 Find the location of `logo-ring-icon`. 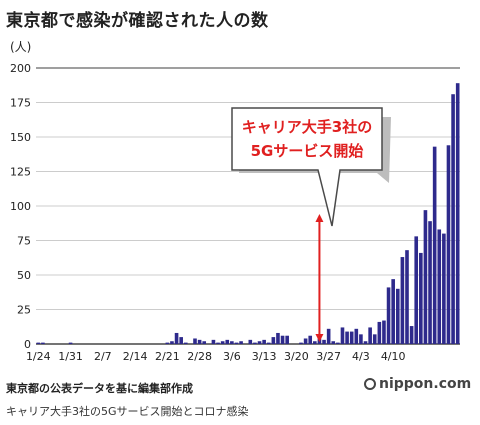

logo-ring-icon is located at coordinates (370, 384).